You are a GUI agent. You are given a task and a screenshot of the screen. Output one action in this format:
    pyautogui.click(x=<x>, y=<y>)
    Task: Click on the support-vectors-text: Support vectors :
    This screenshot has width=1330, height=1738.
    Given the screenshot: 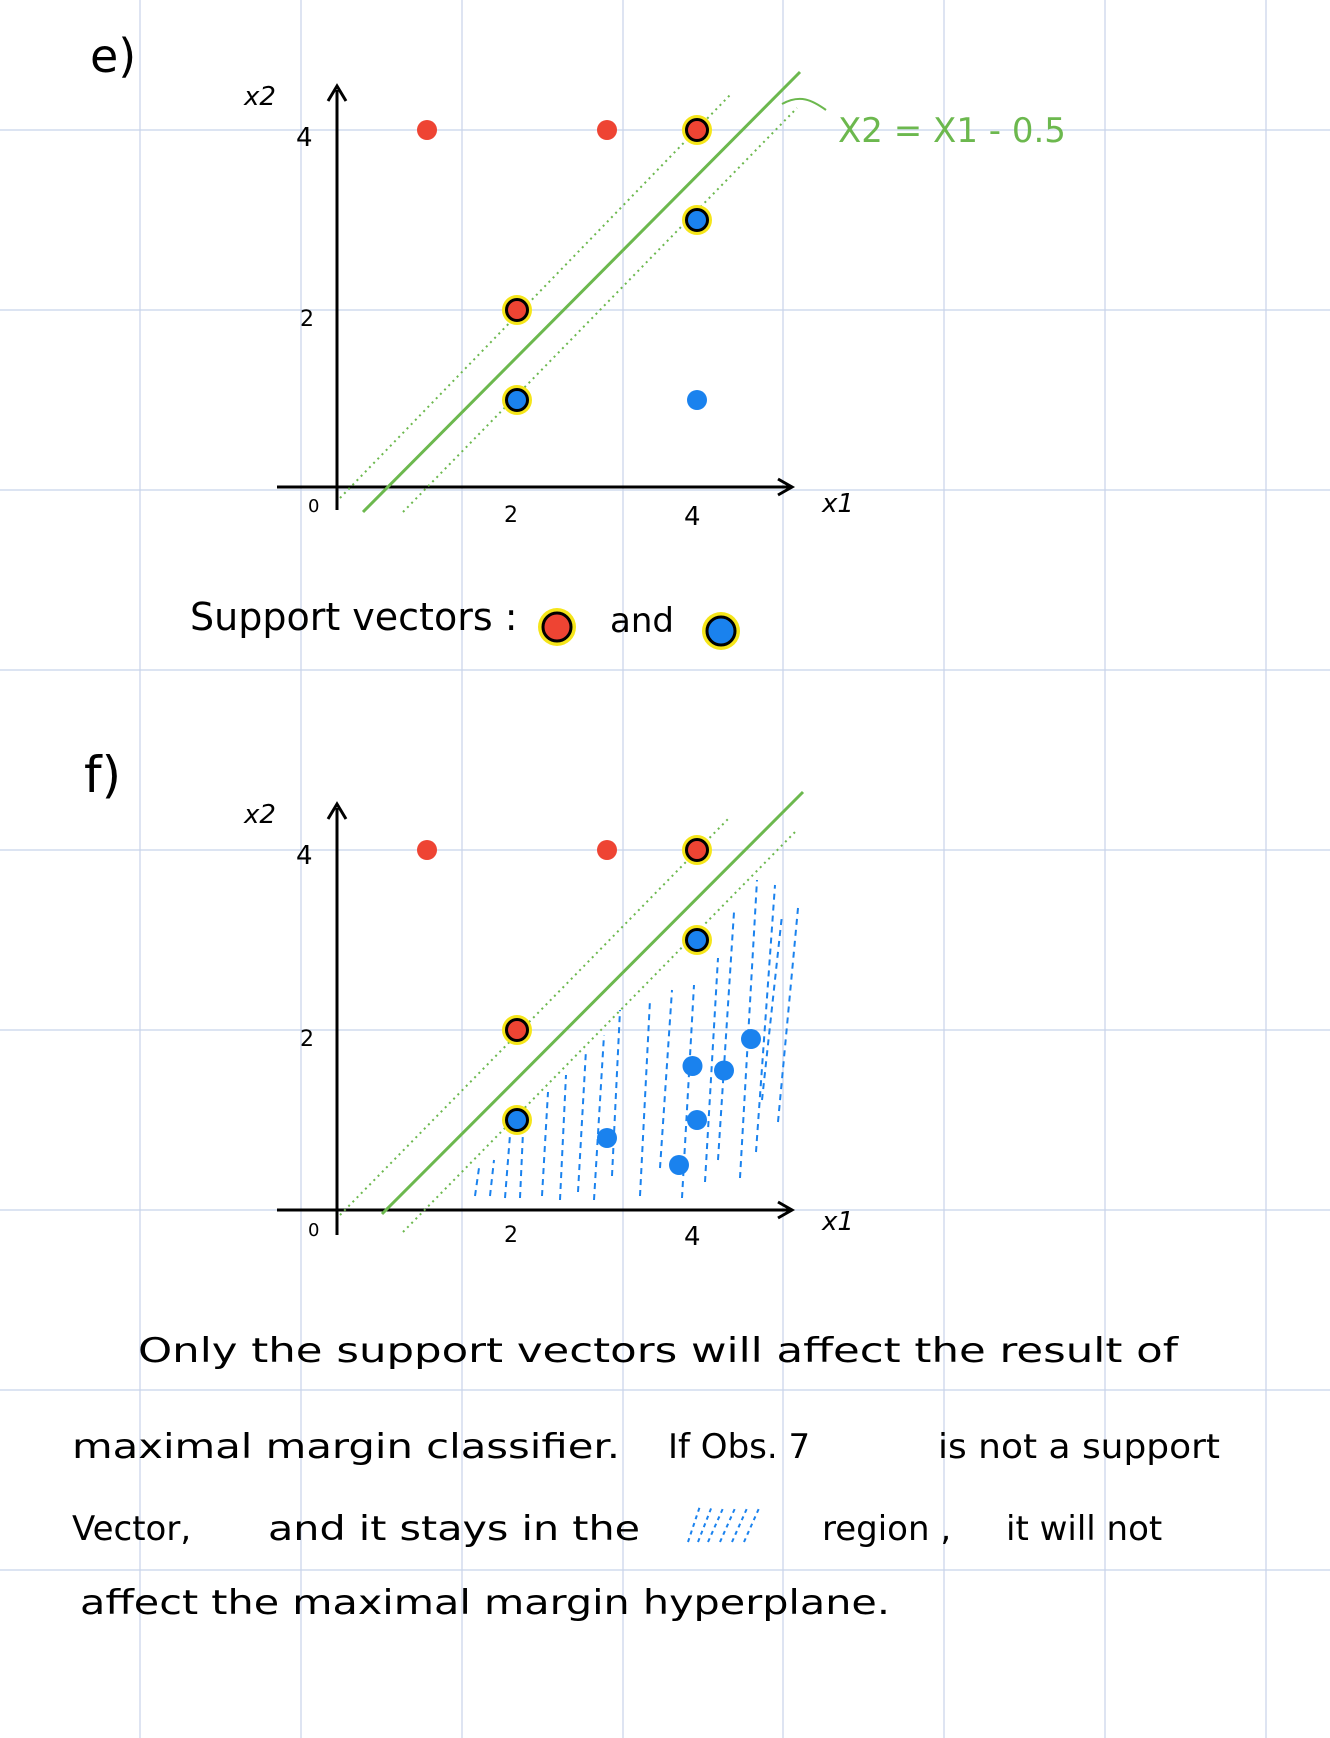 What is the action you would take?
    pyautogui.click(x=354, y=617)
    